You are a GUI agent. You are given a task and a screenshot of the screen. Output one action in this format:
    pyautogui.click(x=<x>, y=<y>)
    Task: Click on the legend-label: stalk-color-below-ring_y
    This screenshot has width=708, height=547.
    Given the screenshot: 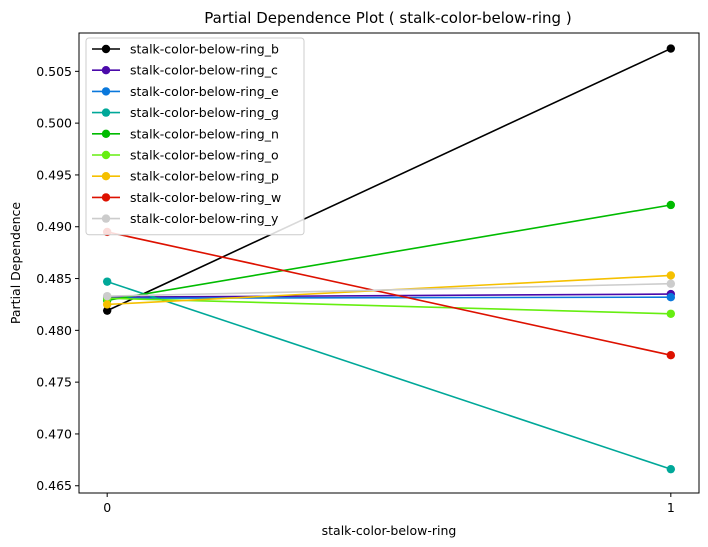 What is the action you would take?
    pyautogui.click(x=204, y=218)
    